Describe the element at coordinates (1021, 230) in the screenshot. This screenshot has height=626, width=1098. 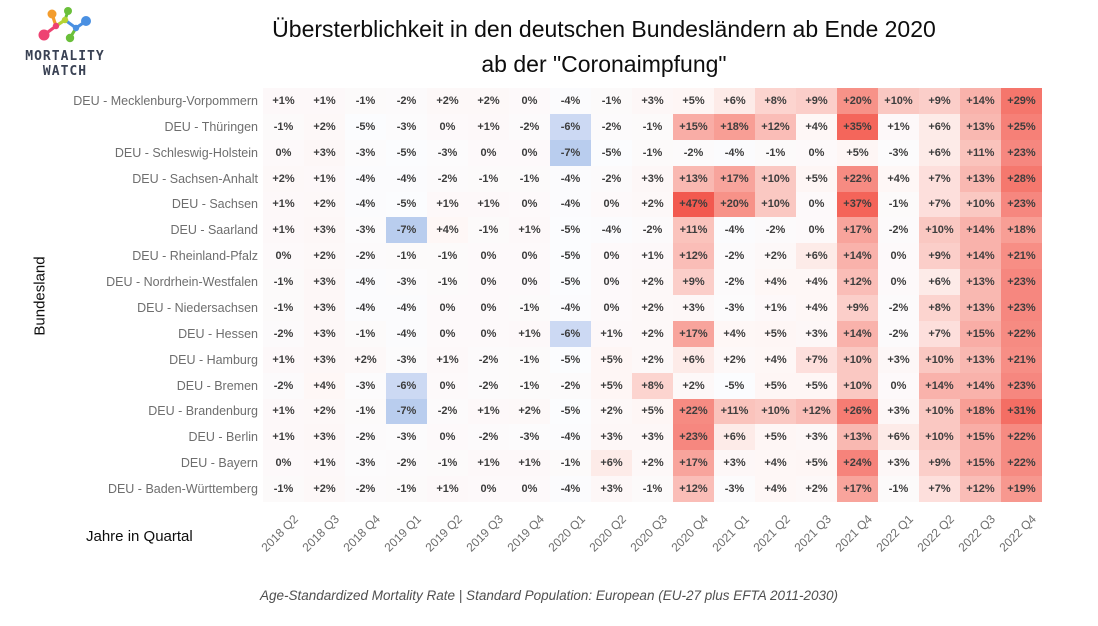
I see `heatmap-cell: +18%` at that location.